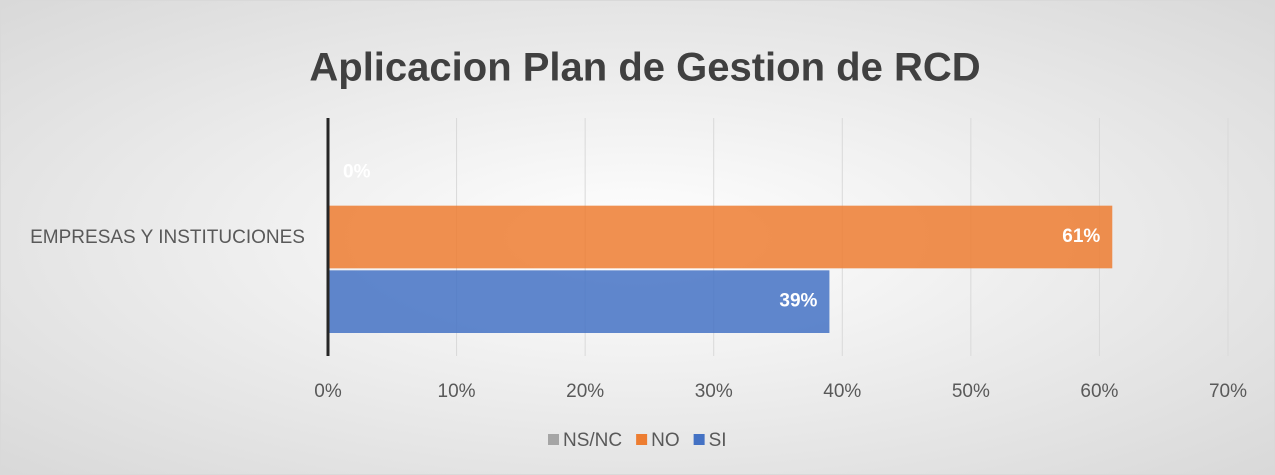  I want to click on x-tick-label: 10%, so click(457, 391).